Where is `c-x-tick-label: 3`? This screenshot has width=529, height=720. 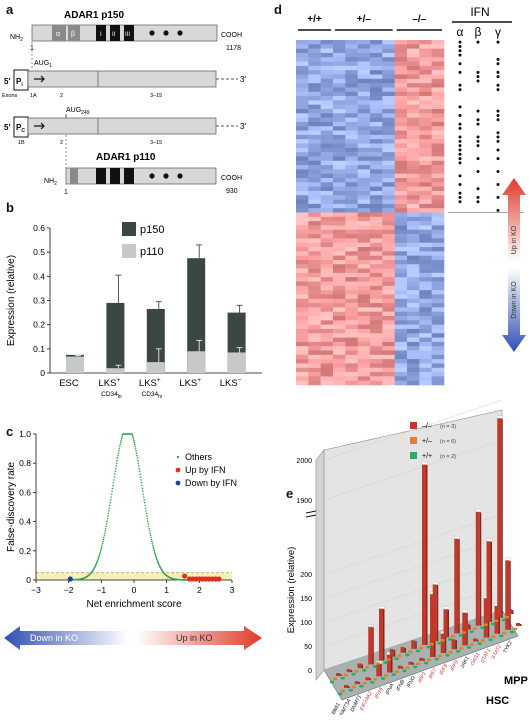 c-x-tick-label: 3 is located at coordinates (232, 590).